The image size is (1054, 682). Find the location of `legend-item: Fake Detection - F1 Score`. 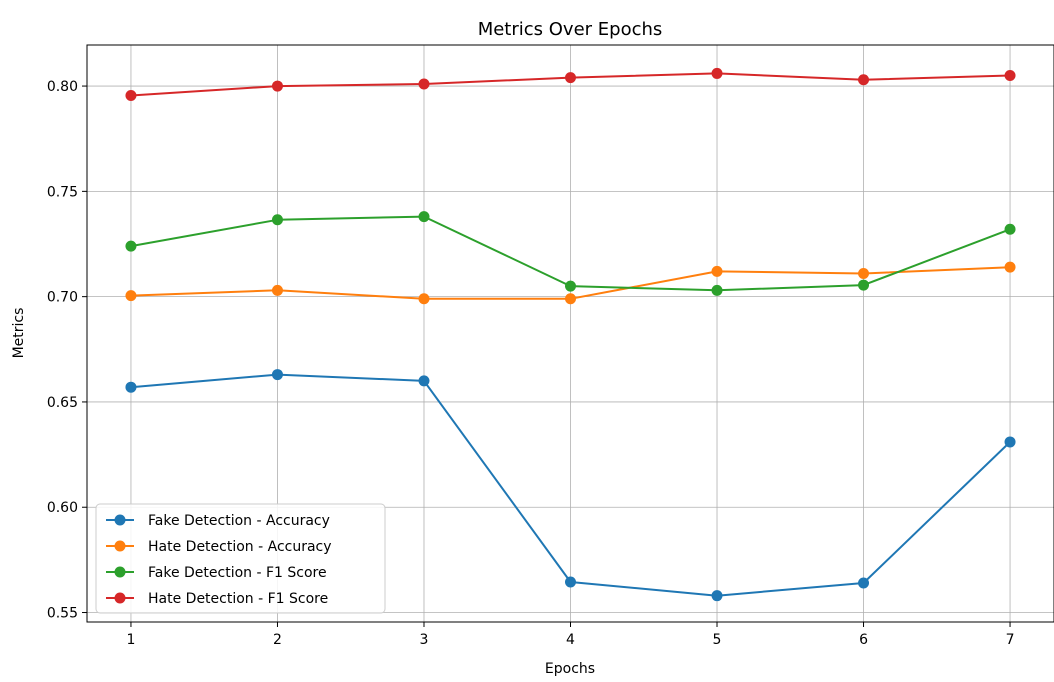

legend-item: Fake Detection - F1 Score is located at coordinates (216, 573).